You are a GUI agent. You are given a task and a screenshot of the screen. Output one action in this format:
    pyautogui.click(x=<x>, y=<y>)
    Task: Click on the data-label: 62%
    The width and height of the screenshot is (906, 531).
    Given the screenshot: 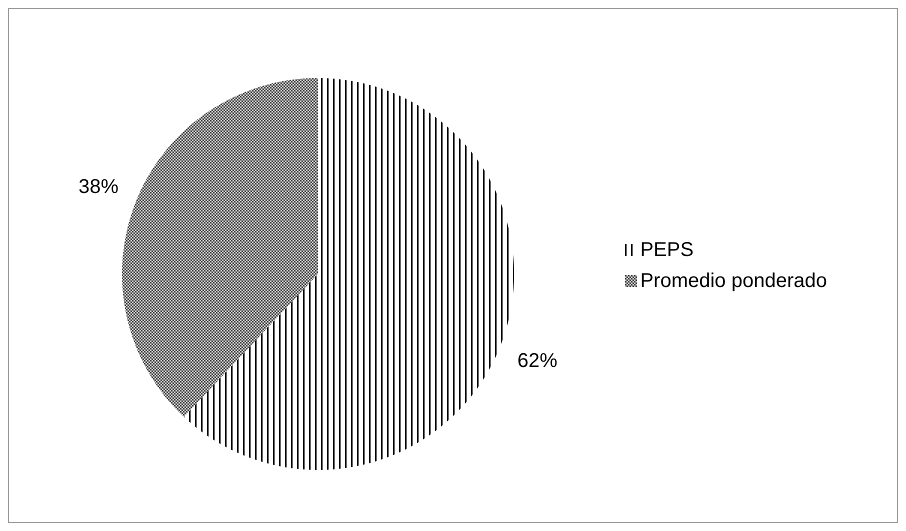 What is the action you would take?
    pyautogui.click(x=537, y=361)
    